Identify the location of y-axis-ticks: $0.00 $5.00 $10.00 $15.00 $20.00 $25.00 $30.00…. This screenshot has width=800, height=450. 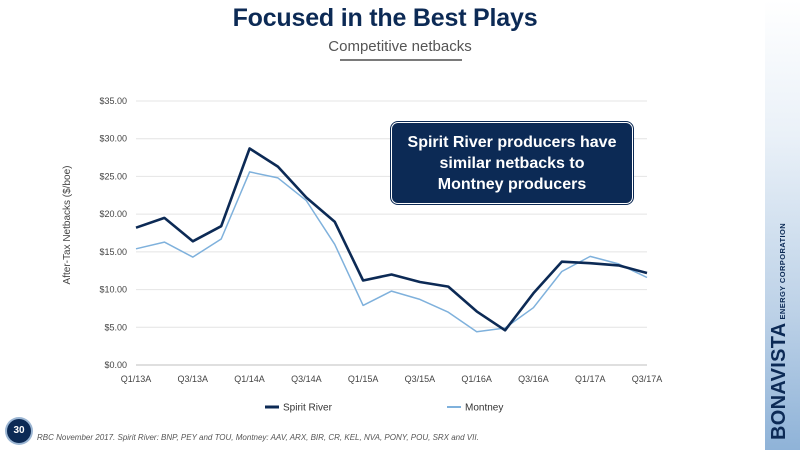
(113, 233).